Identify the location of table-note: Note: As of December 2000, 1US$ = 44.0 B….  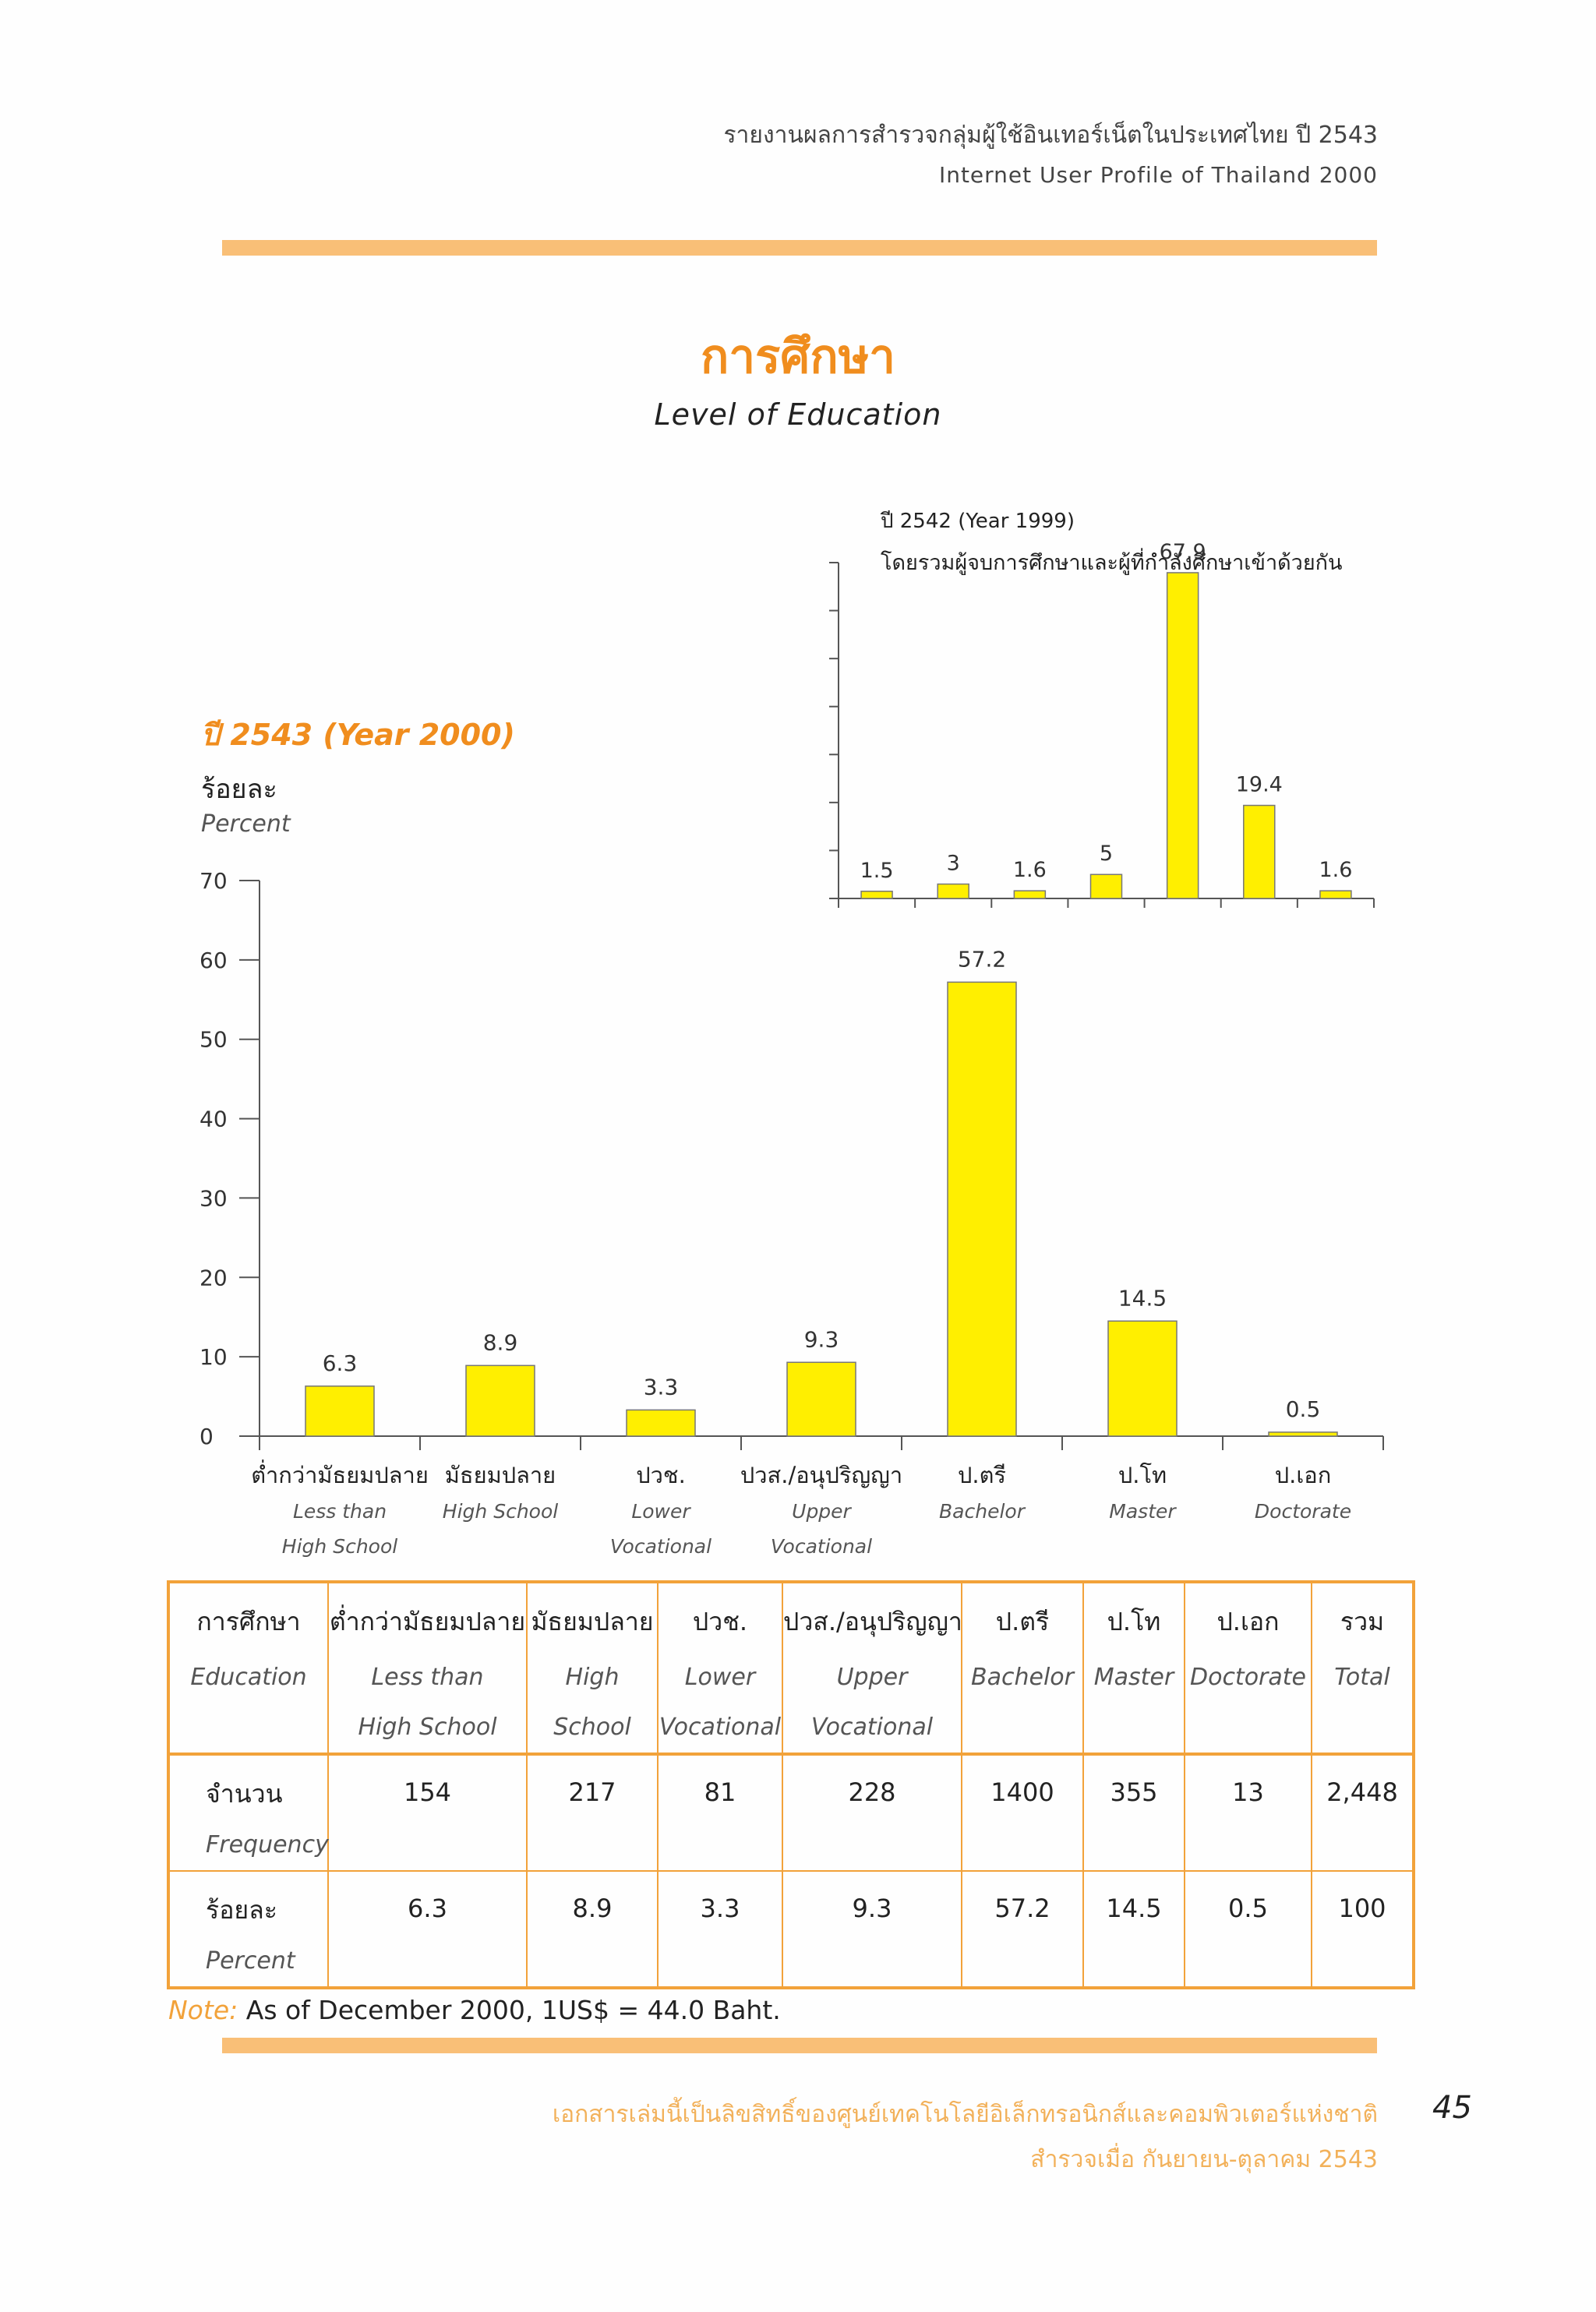
(474, 2010).